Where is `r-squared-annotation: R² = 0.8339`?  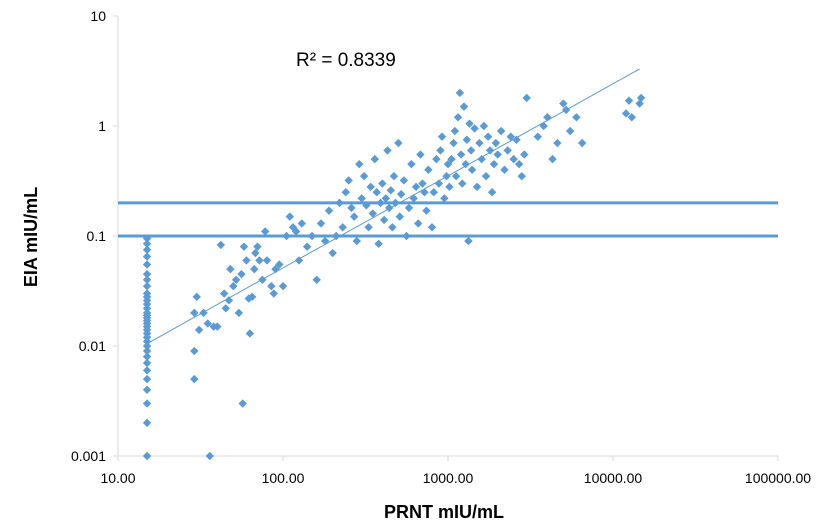
r-squared-annotation: R² = 0.8339 is located at coordinates (346, 60).